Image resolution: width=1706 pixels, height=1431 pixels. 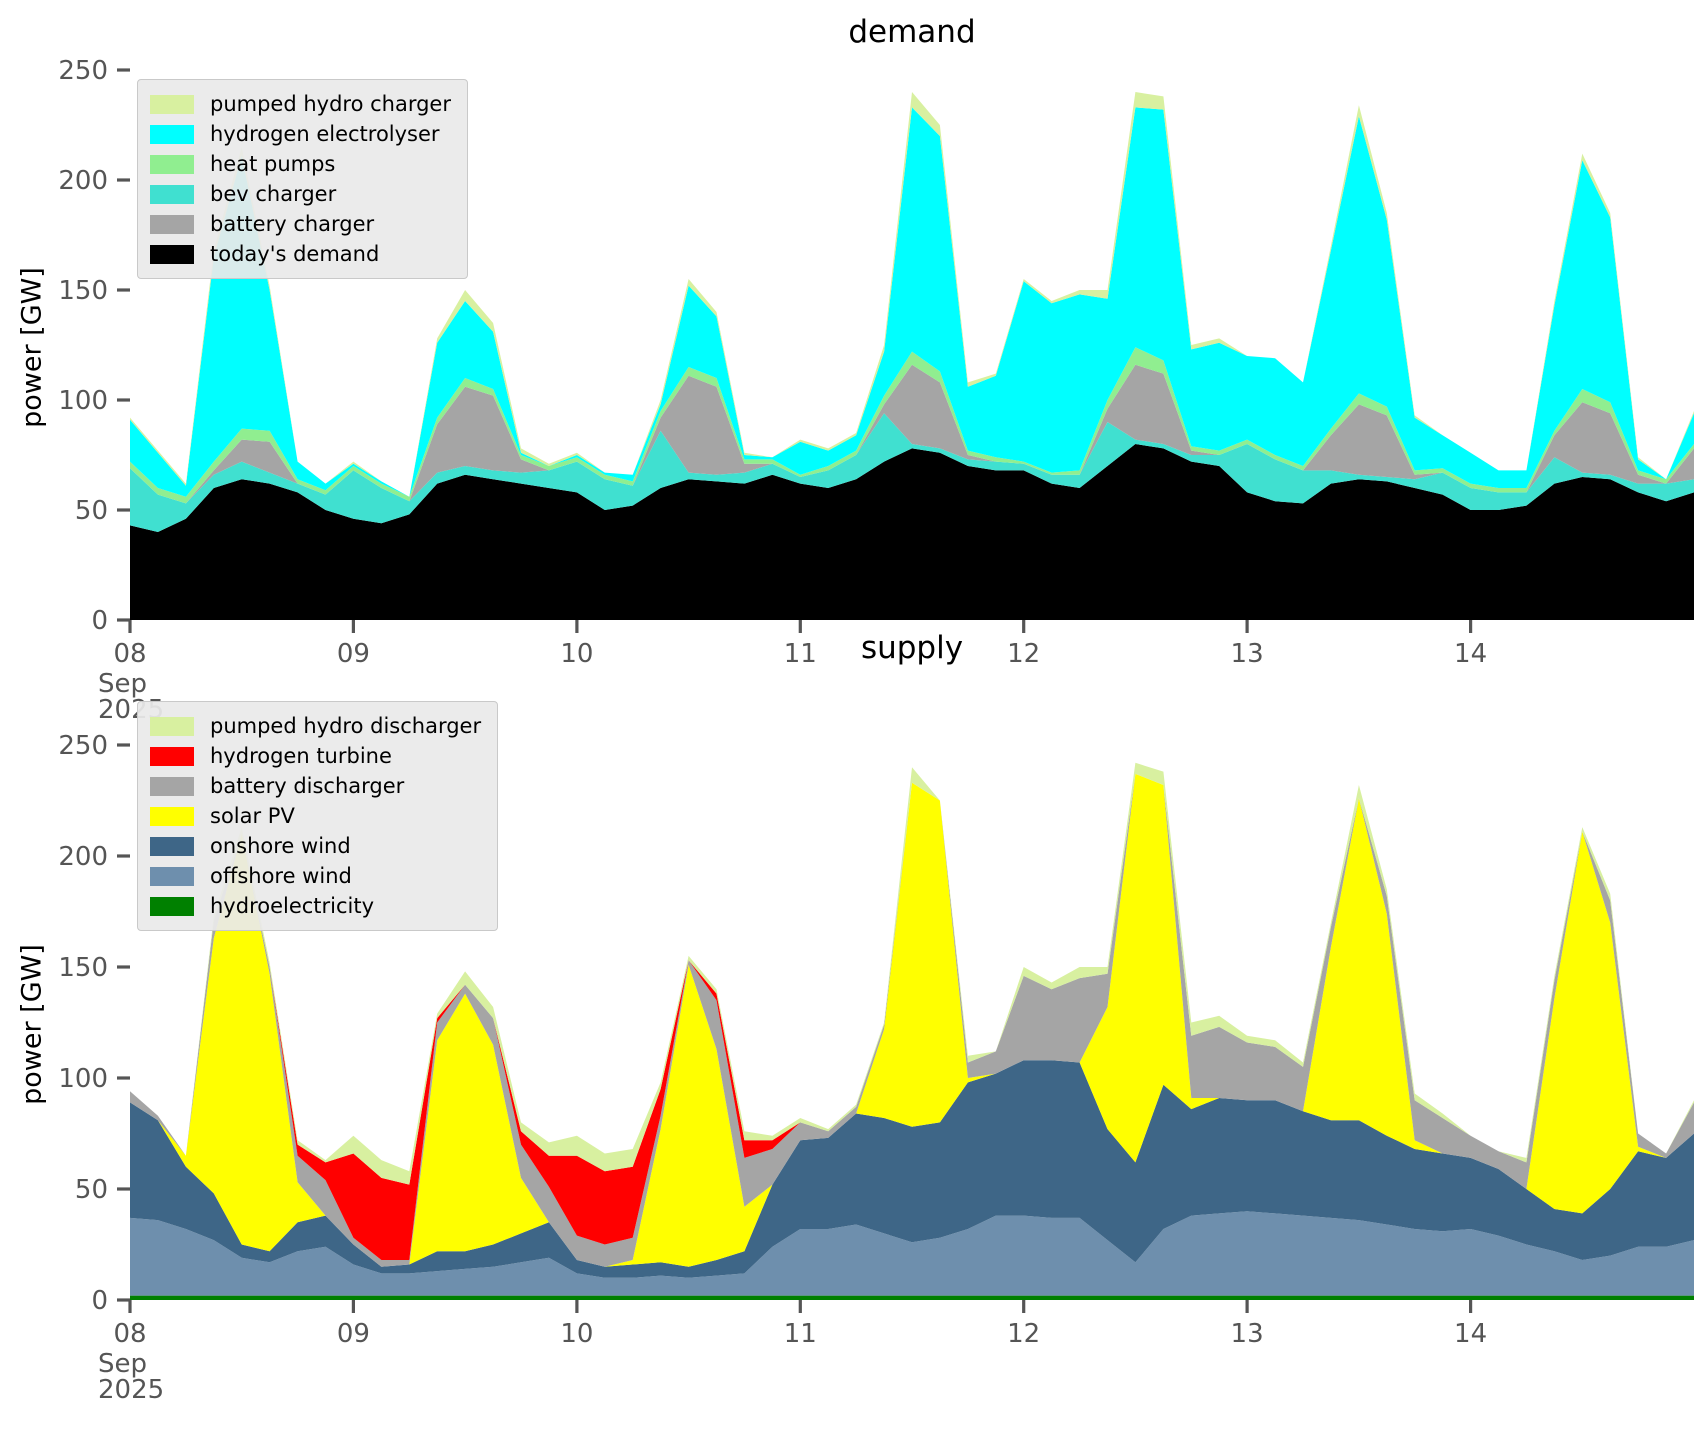 I want to click on legend-swatch-battery-discharger, so click(x=172, y=786).